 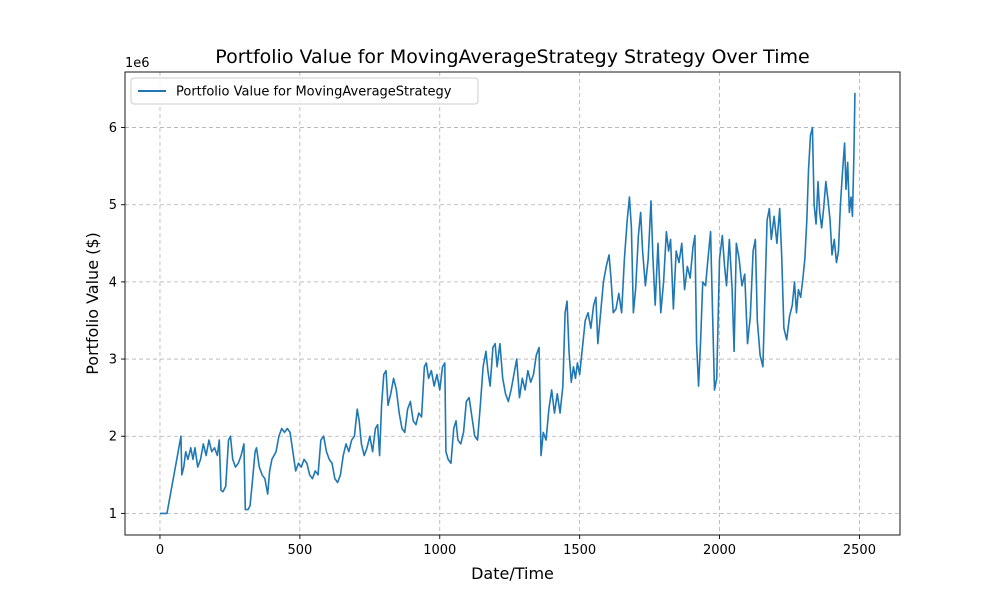 I want to click on legend-box, so click(x=304, y=91).